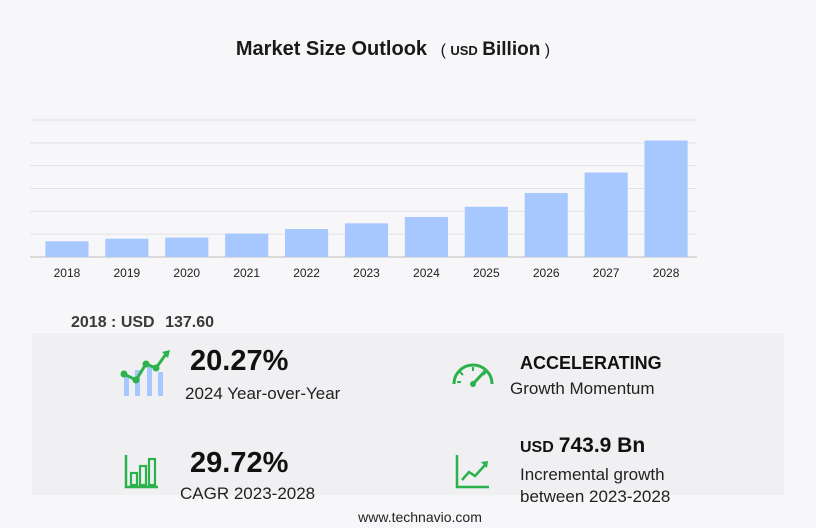  I want to click on base-currency: USD, so click(137, 322).